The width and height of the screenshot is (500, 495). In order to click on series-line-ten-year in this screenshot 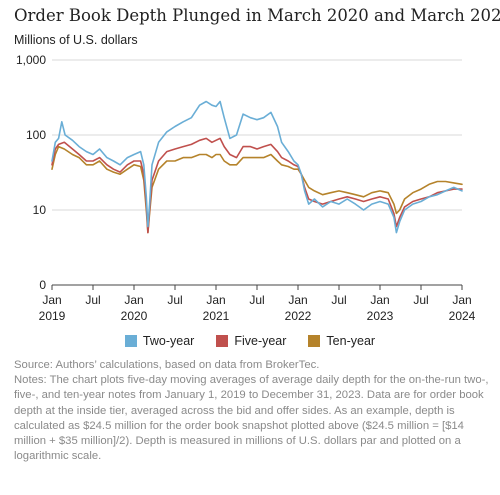, I will do `click(257, 189)`.